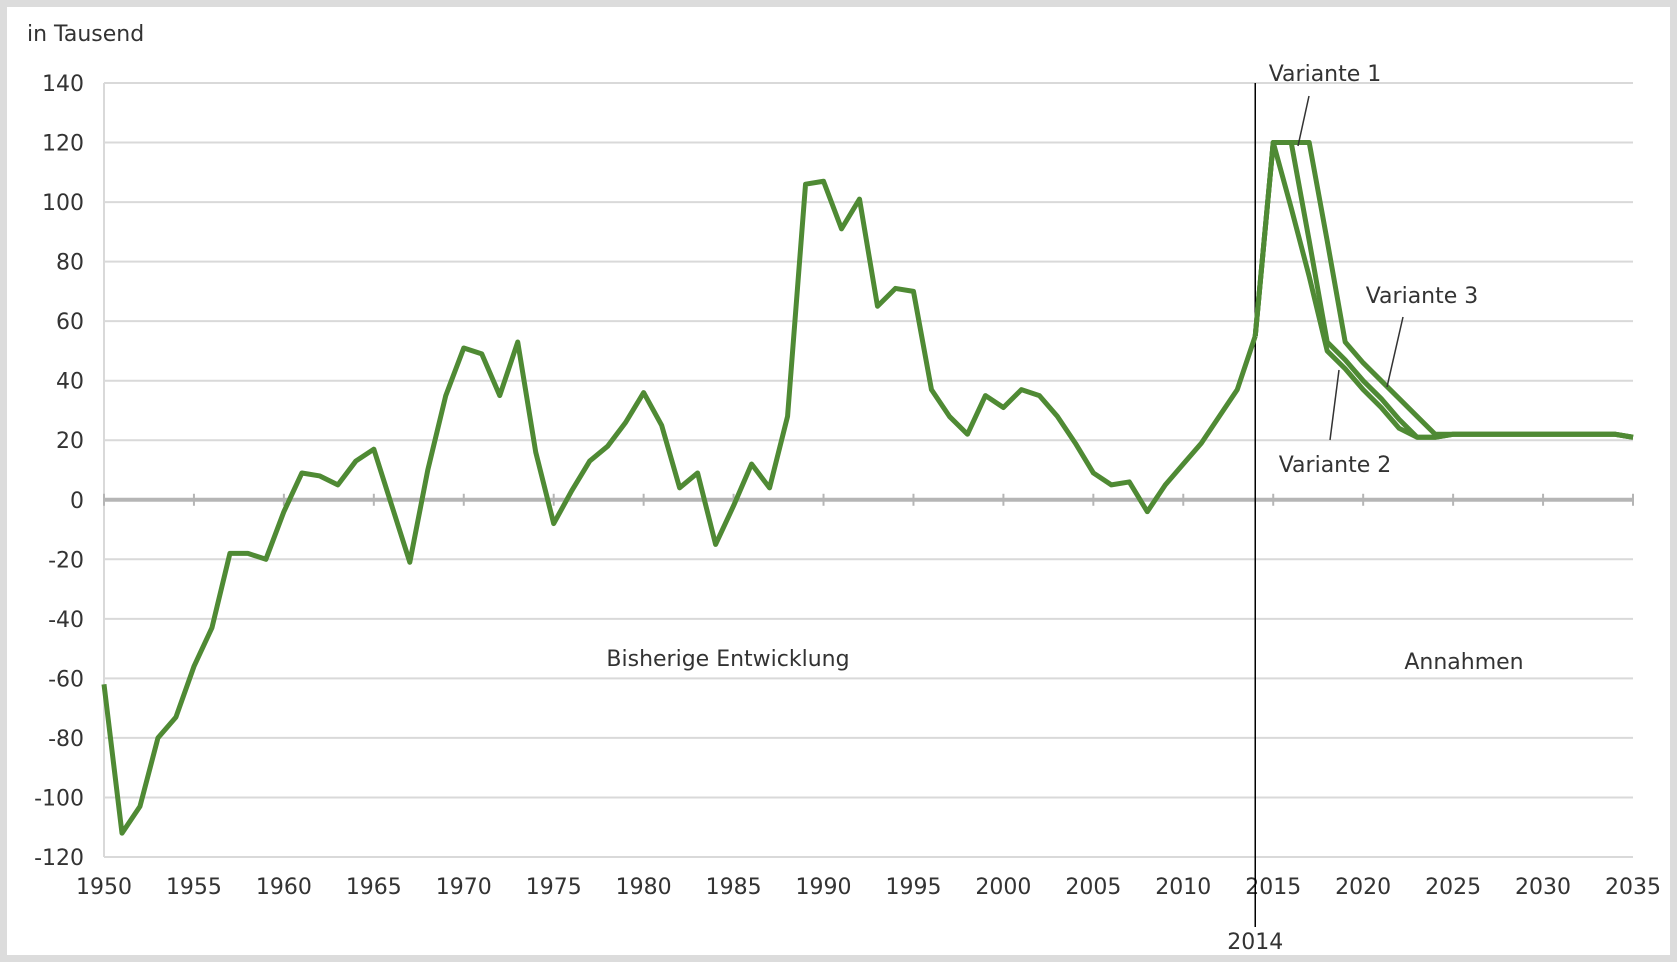 The width and height of the screenshot is (1677, 962). What do you see at coordinates (66, 620) in the screenshot?
I see `y-tick-label: -40` at bounding box center [66, 620].